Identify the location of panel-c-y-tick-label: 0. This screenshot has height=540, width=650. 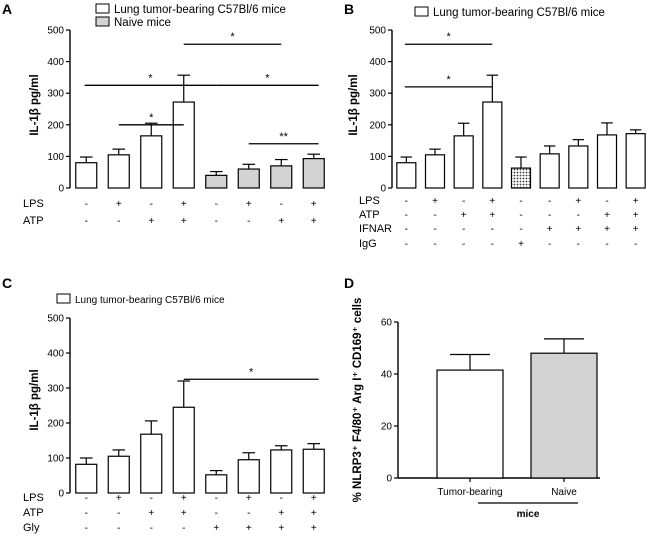
(61, 494).